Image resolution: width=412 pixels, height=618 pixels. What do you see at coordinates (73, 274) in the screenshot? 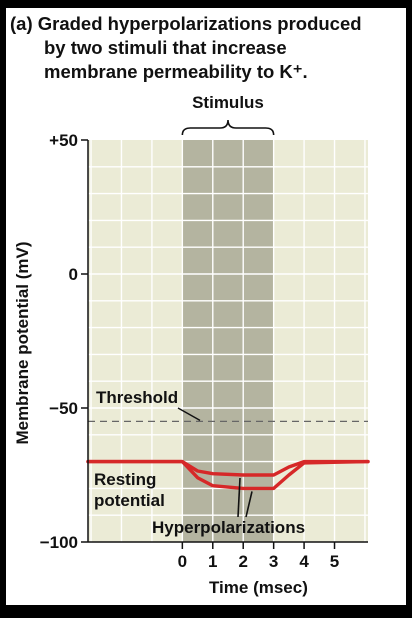
I see `y-tick-label: 0` at bounding box center [73, 274].